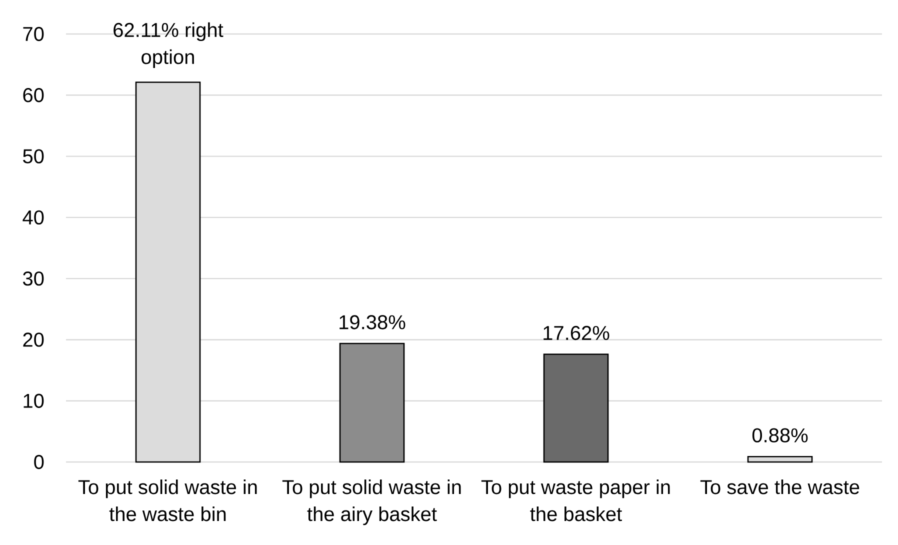 Image resolution: width=898 pixels, height=545 pixels. What do you see at coordinates (575, 501) in the screenshot?
I see `x-tick-label: To put waste paper in the basket` at bounding box center [575, 501].